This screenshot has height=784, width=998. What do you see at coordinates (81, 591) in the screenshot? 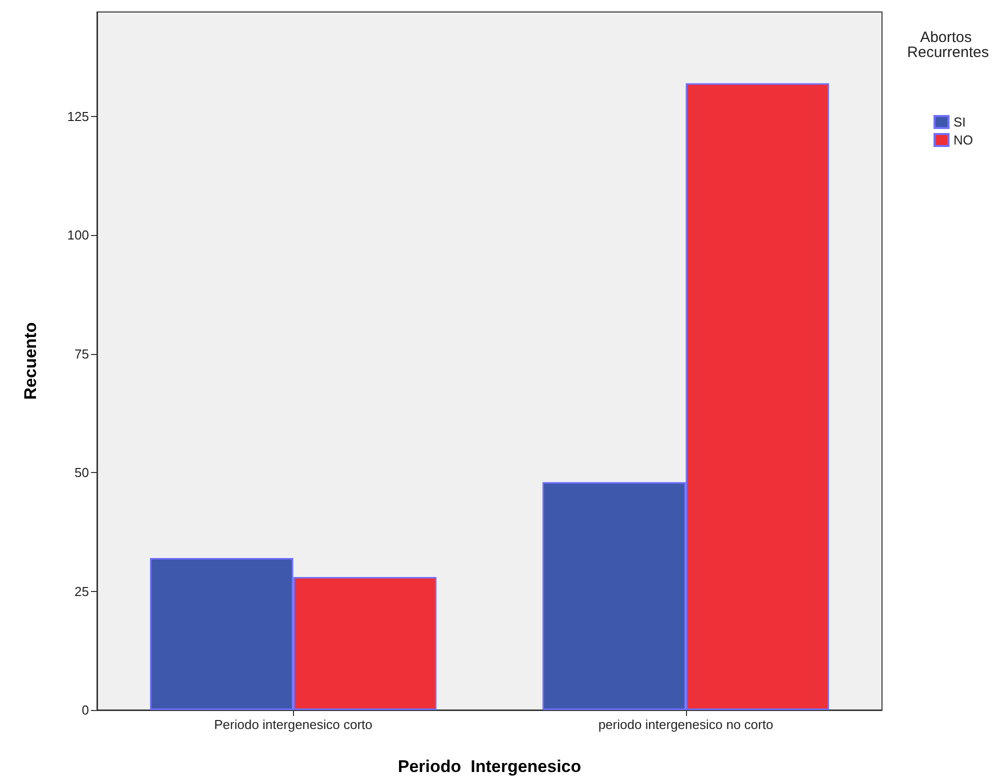
I see `y-tick-label: 25` at bounding box center [81, 591].